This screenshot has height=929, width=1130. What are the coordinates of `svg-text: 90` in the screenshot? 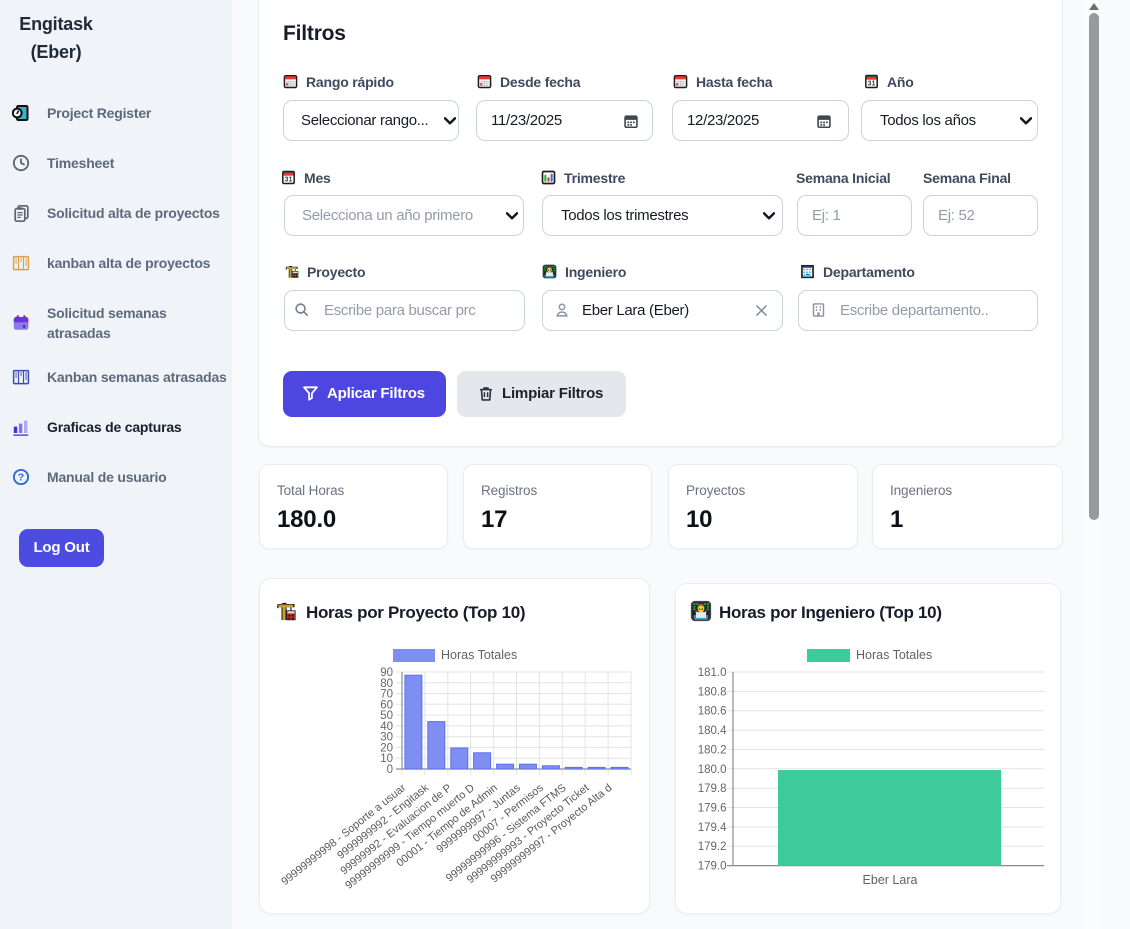 It's located at (386, 673).